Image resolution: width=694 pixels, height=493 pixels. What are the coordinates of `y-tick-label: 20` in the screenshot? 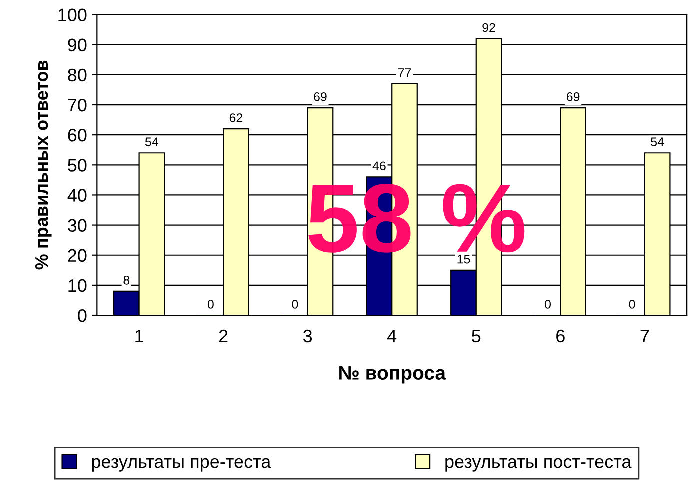 It's located at (77, 255).